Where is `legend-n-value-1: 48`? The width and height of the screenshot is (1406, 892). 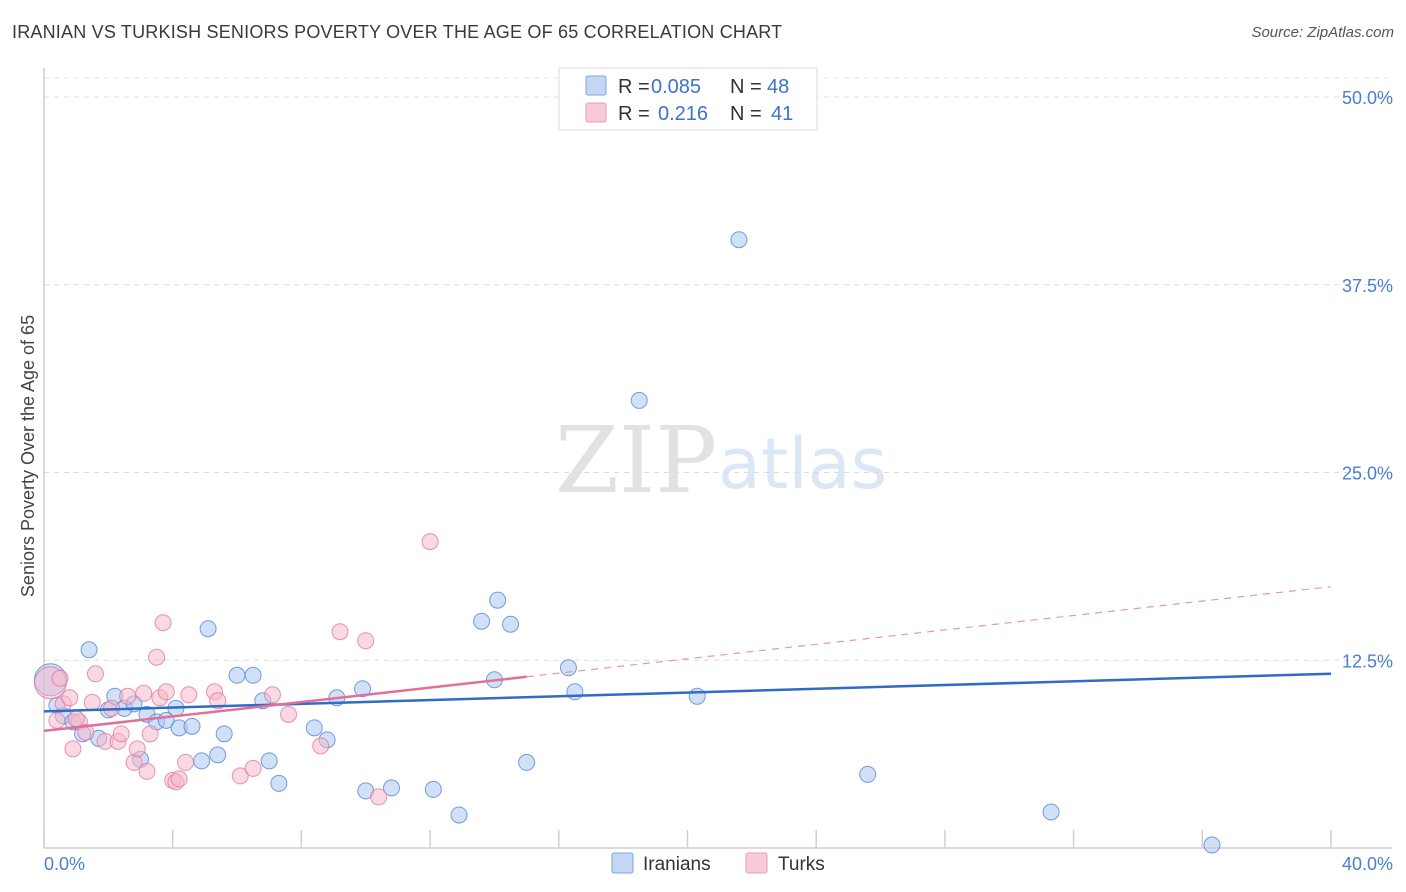
legend-n-value-1: 48 is located at coordinates (778, 87).